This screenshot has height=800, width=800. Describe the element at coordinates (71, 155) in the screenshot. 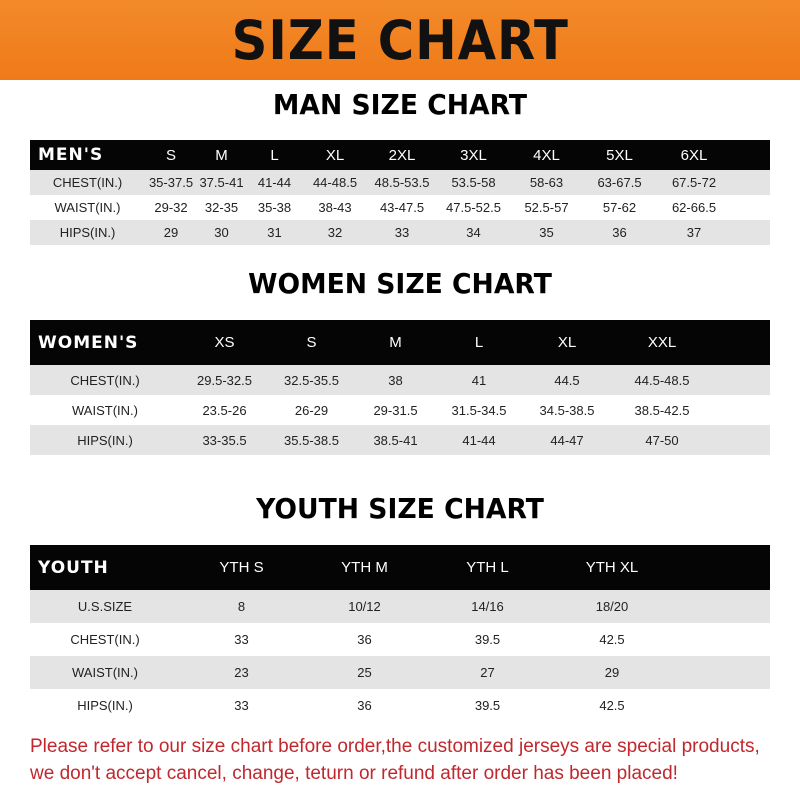

I see `table-corner-label: MEN'S` at that location.